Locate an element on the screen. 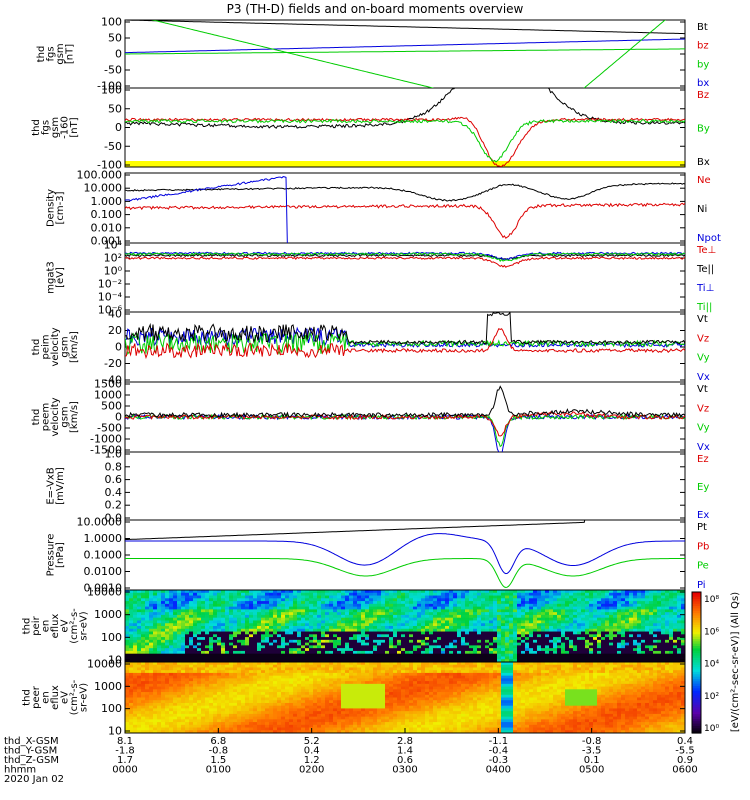  x-axis-row-label: thd_X-GSM is located at coordinates (31, 741).